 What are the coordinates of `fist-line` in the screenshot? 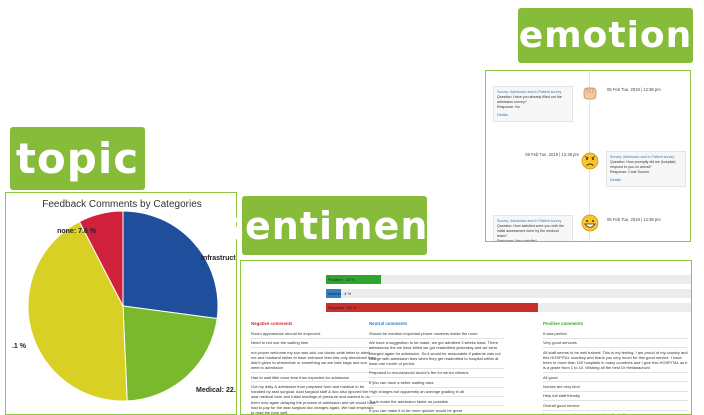 It's located at (590, 90).